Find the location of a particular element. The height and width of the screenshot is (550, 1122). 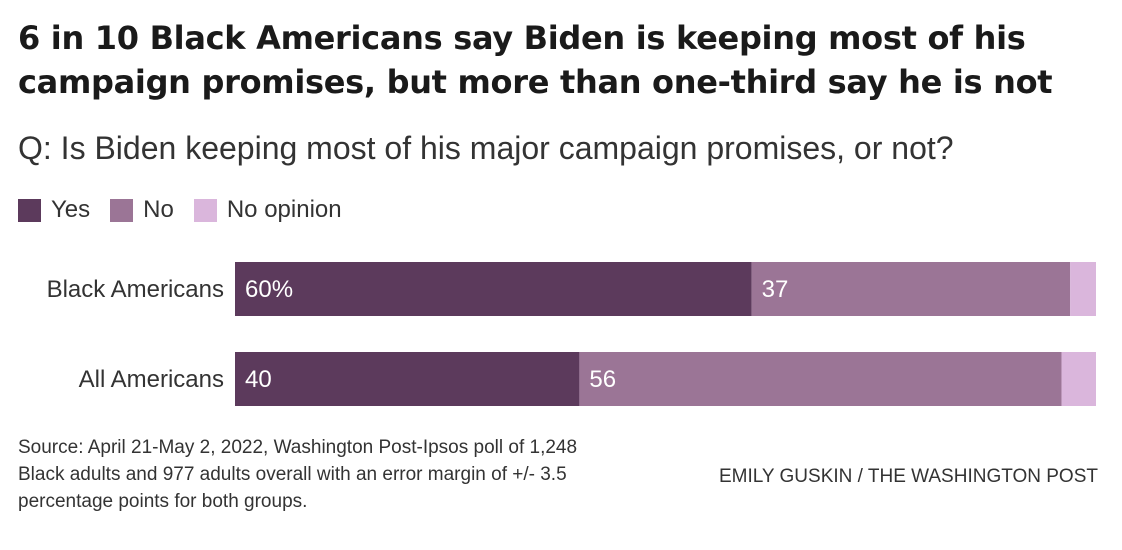

category-label-all-americans: All Americans is located at coordinates (151, 379).